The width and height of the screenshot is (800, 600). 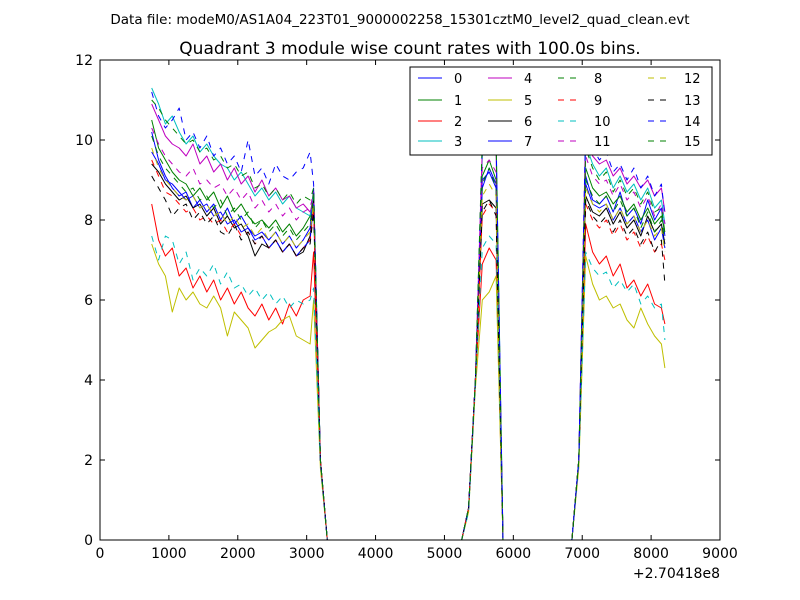 I want to click on x-tick-label: 2000, so click(x=238, y=554).